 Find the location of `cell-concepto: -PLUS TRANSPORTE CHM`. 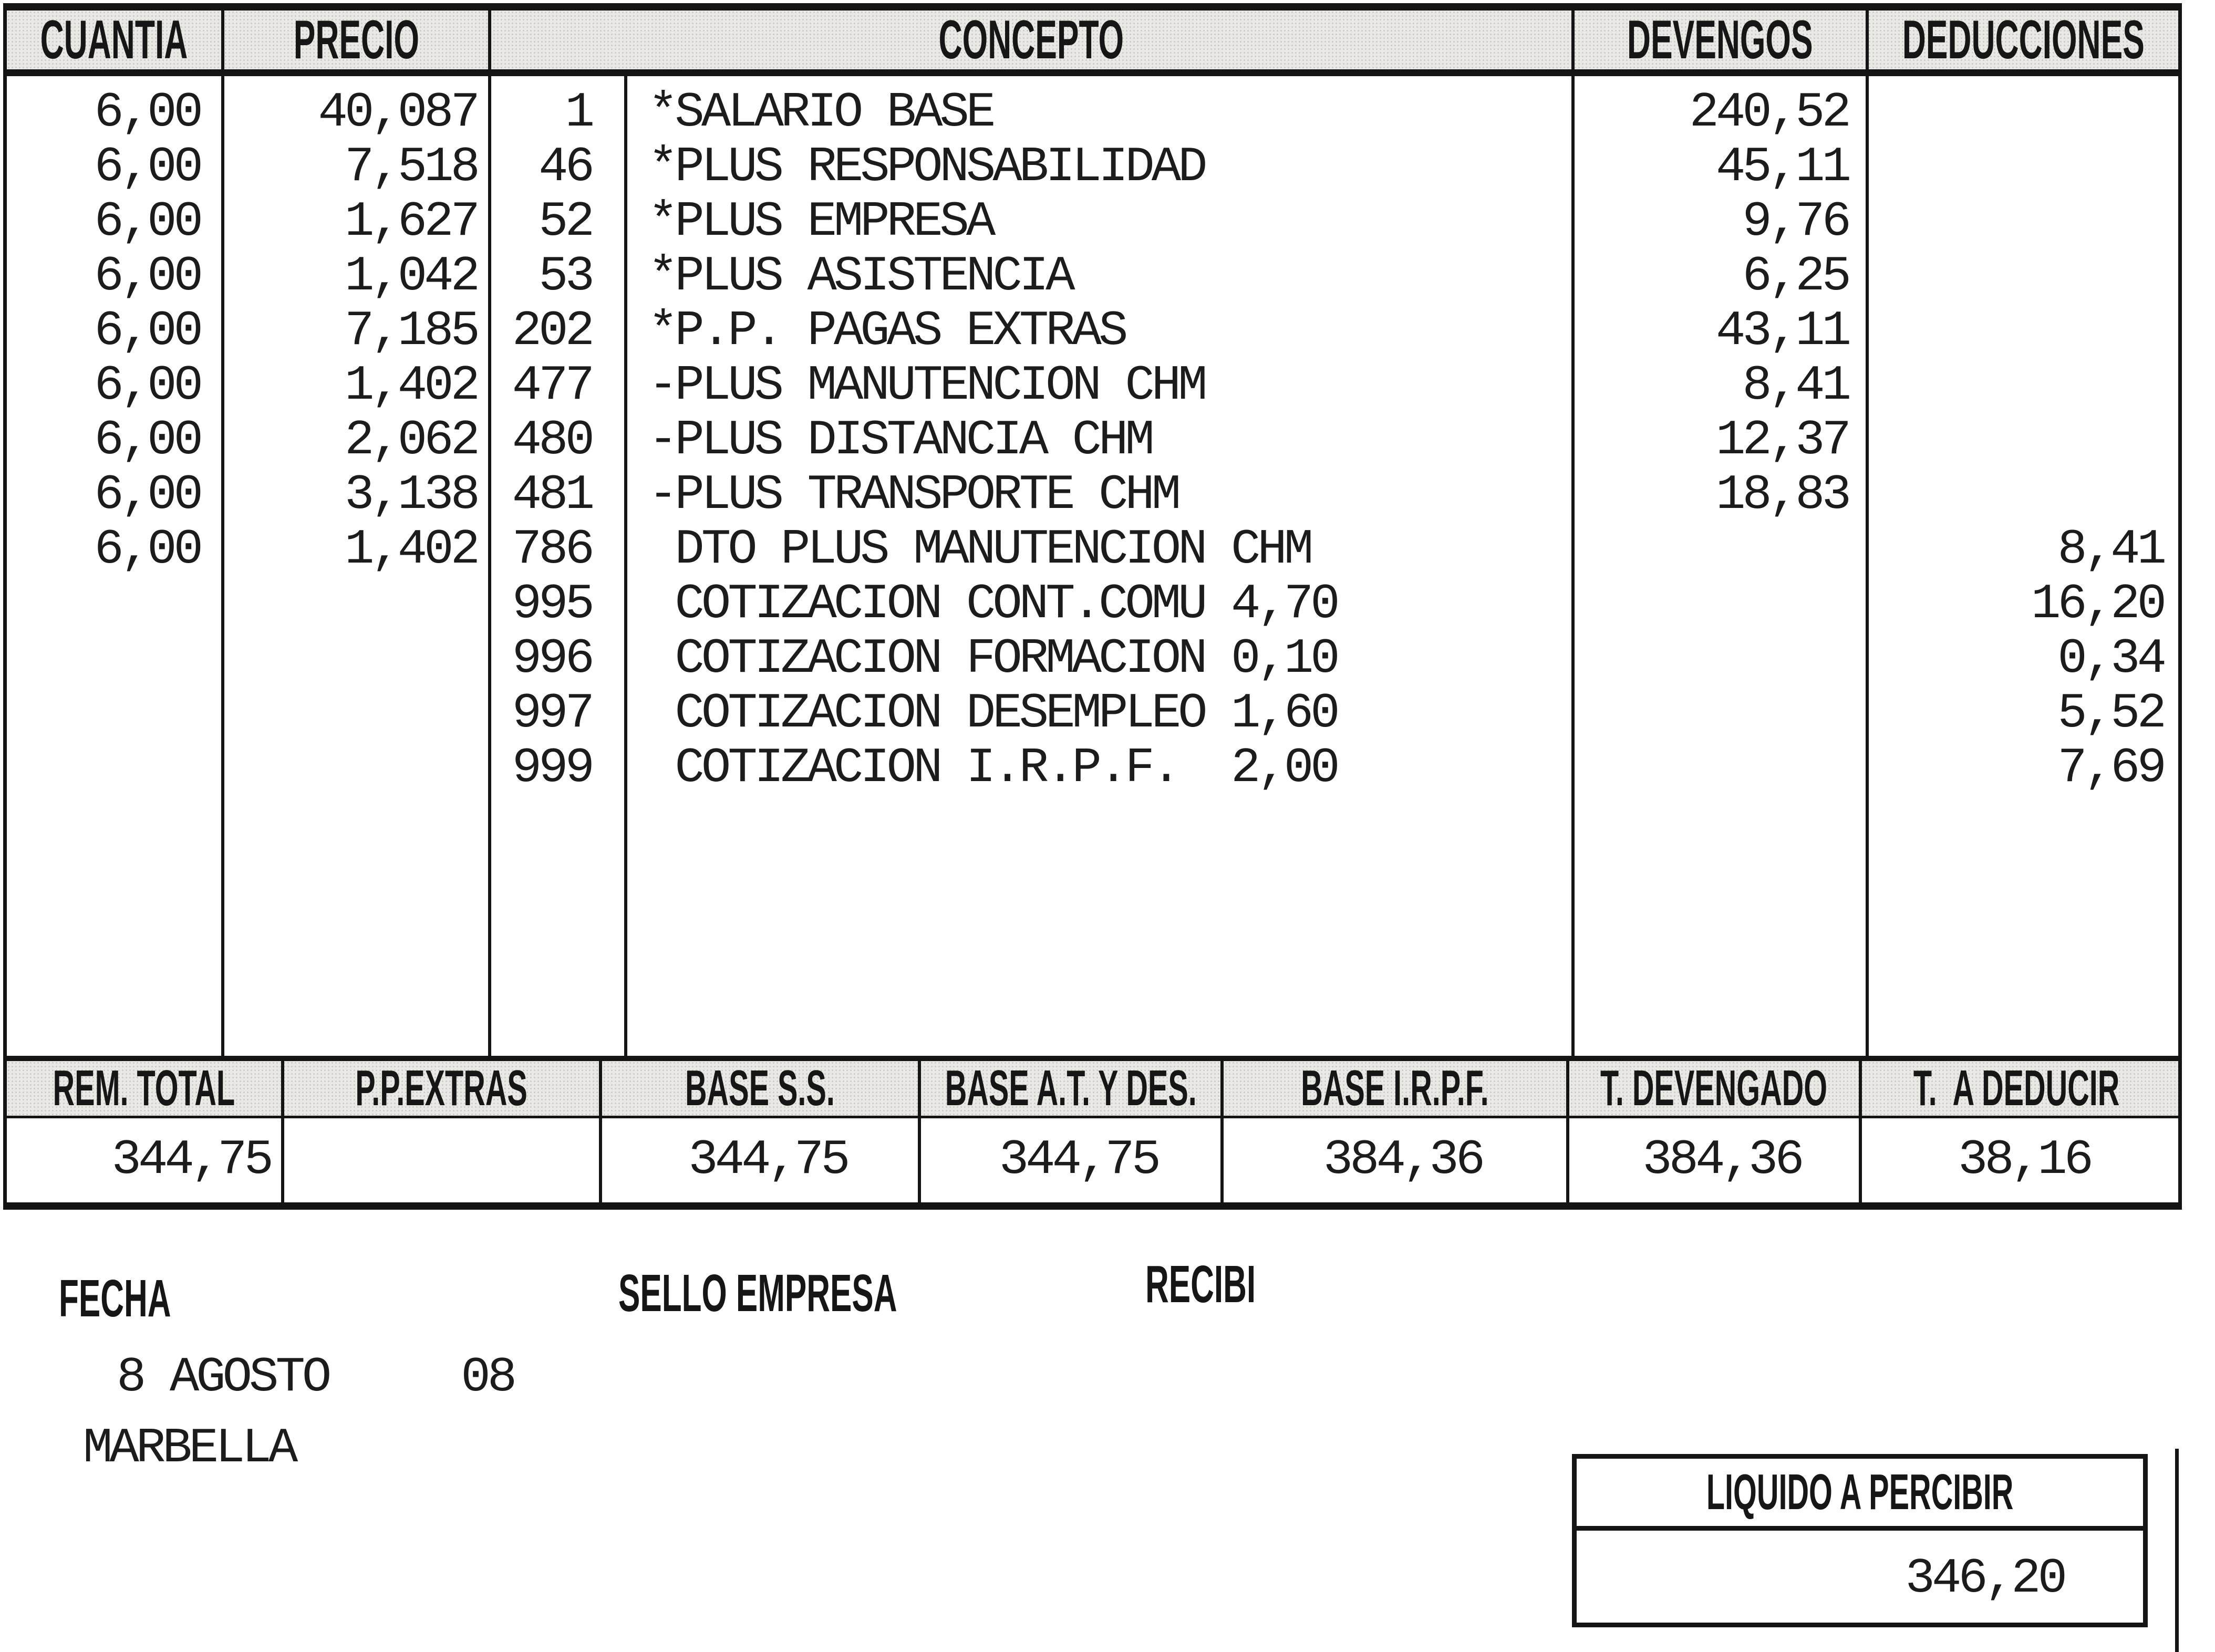

cell-concepto: -PLUS TRANSPORTE CHM is located at coordinates (914, 495).